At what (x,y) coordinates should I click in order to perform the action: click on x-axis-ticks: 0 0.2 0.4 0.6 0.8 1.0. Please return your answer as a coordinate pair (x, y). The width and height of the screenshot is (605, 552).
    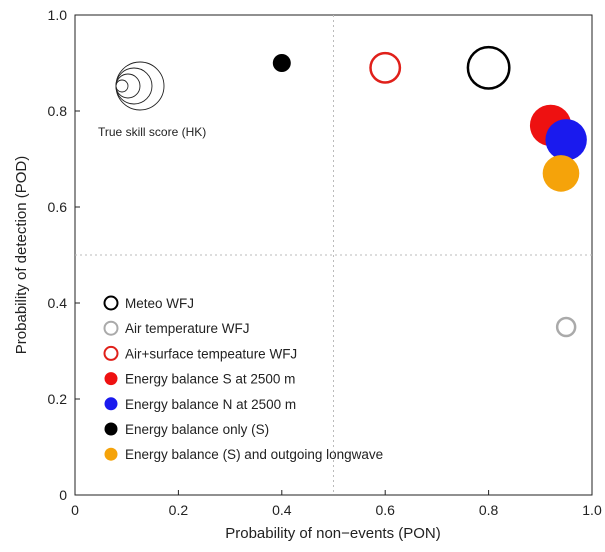
    Looking at the image, I should click on (336, 504).